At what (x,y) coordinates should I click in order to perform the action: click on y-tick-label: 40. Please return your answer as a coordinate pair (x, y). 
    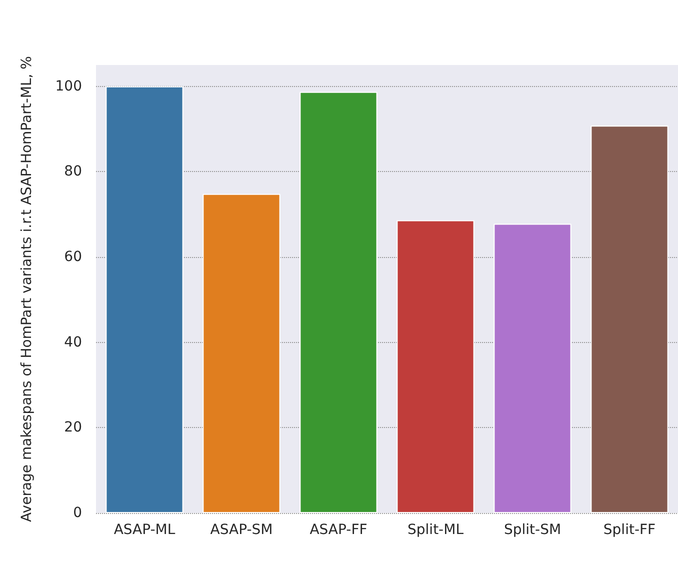
    Looking at the image, I should click on (73, 342).